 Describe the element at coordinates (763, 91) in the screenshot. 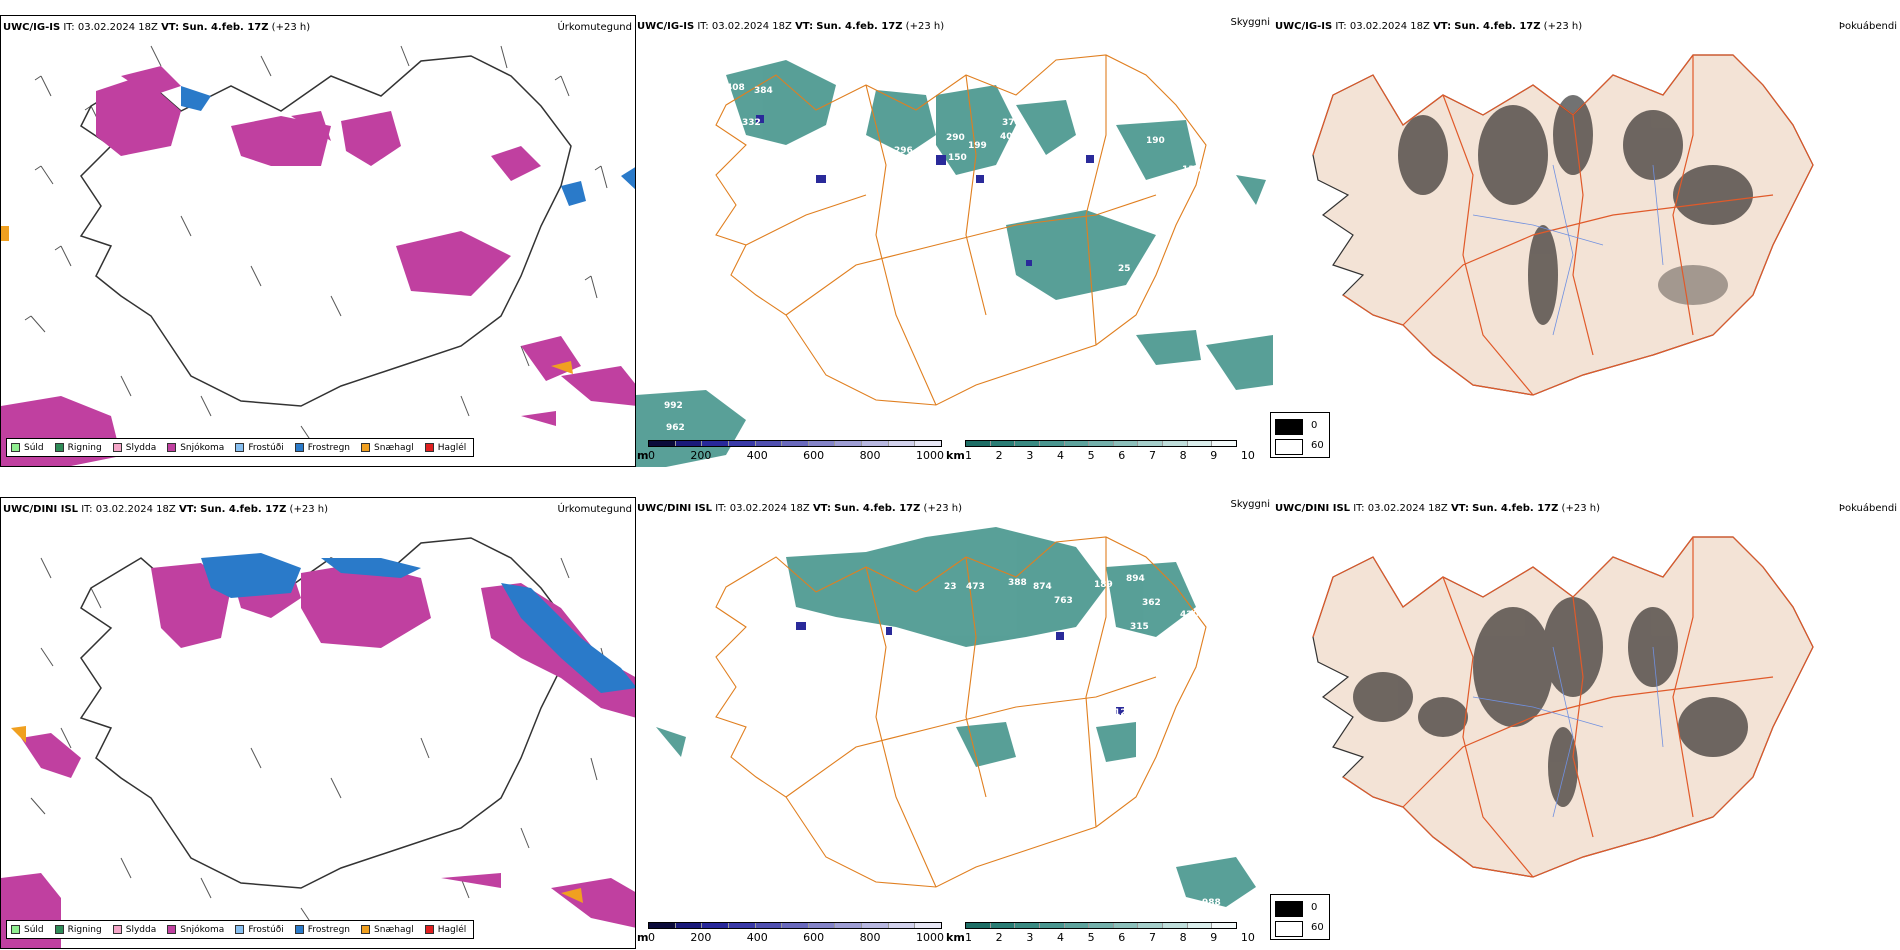

I see `vis-label: 384` at that location.